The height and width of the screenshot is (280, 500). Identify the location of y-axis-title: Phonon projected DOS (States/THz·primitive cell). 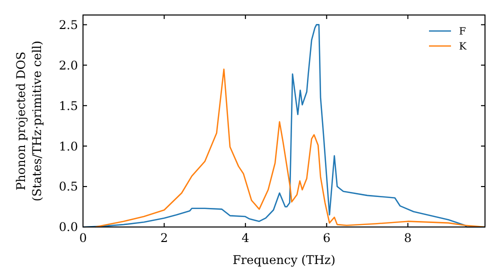
(29, 121).